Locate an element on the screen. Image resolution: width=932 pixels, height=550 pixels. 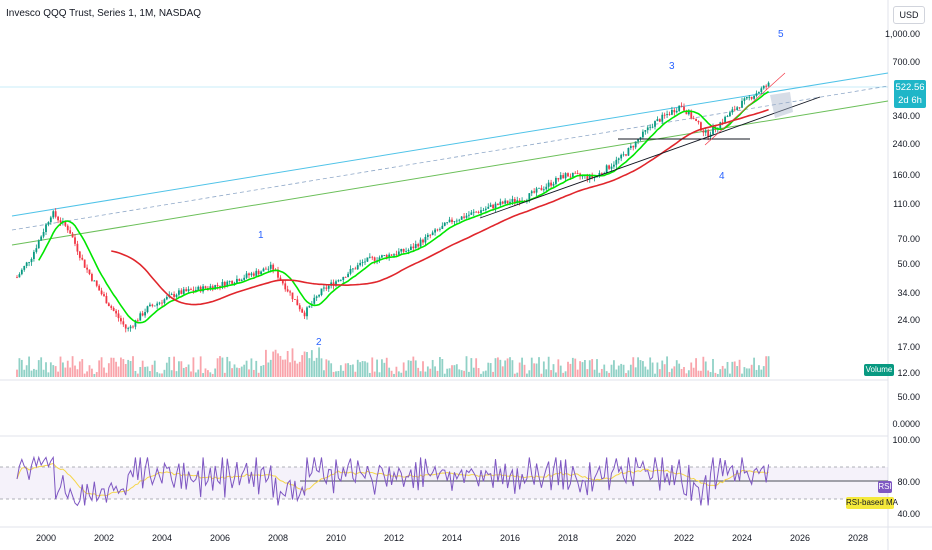
time-axis-tick: 2004 is located at coordinates (162, 538).